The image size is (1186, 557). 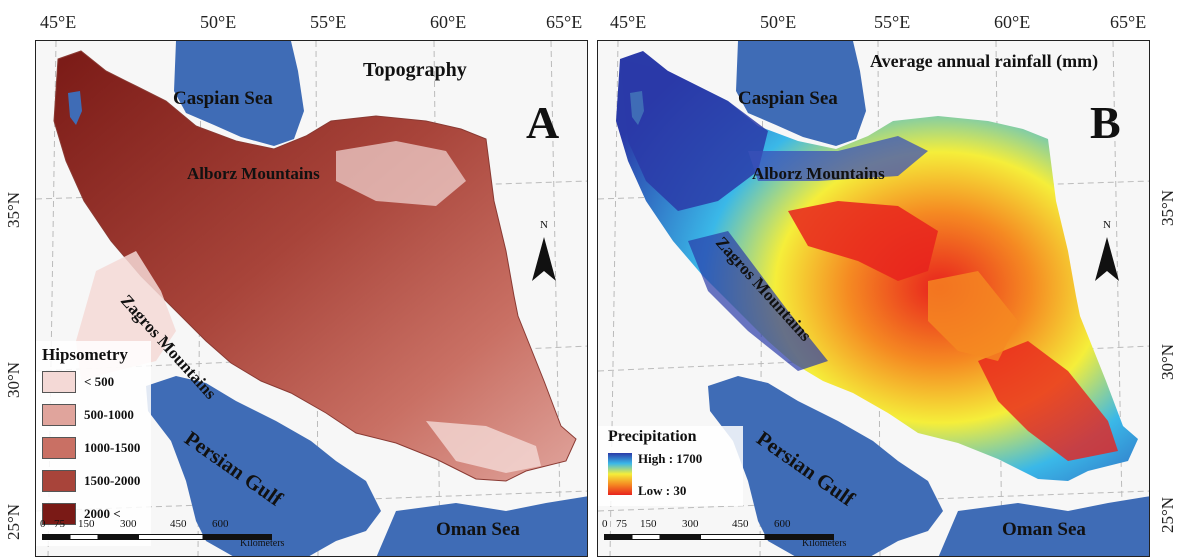 I want to click on legend-label: 500-1000, so click(x=109, y=414).